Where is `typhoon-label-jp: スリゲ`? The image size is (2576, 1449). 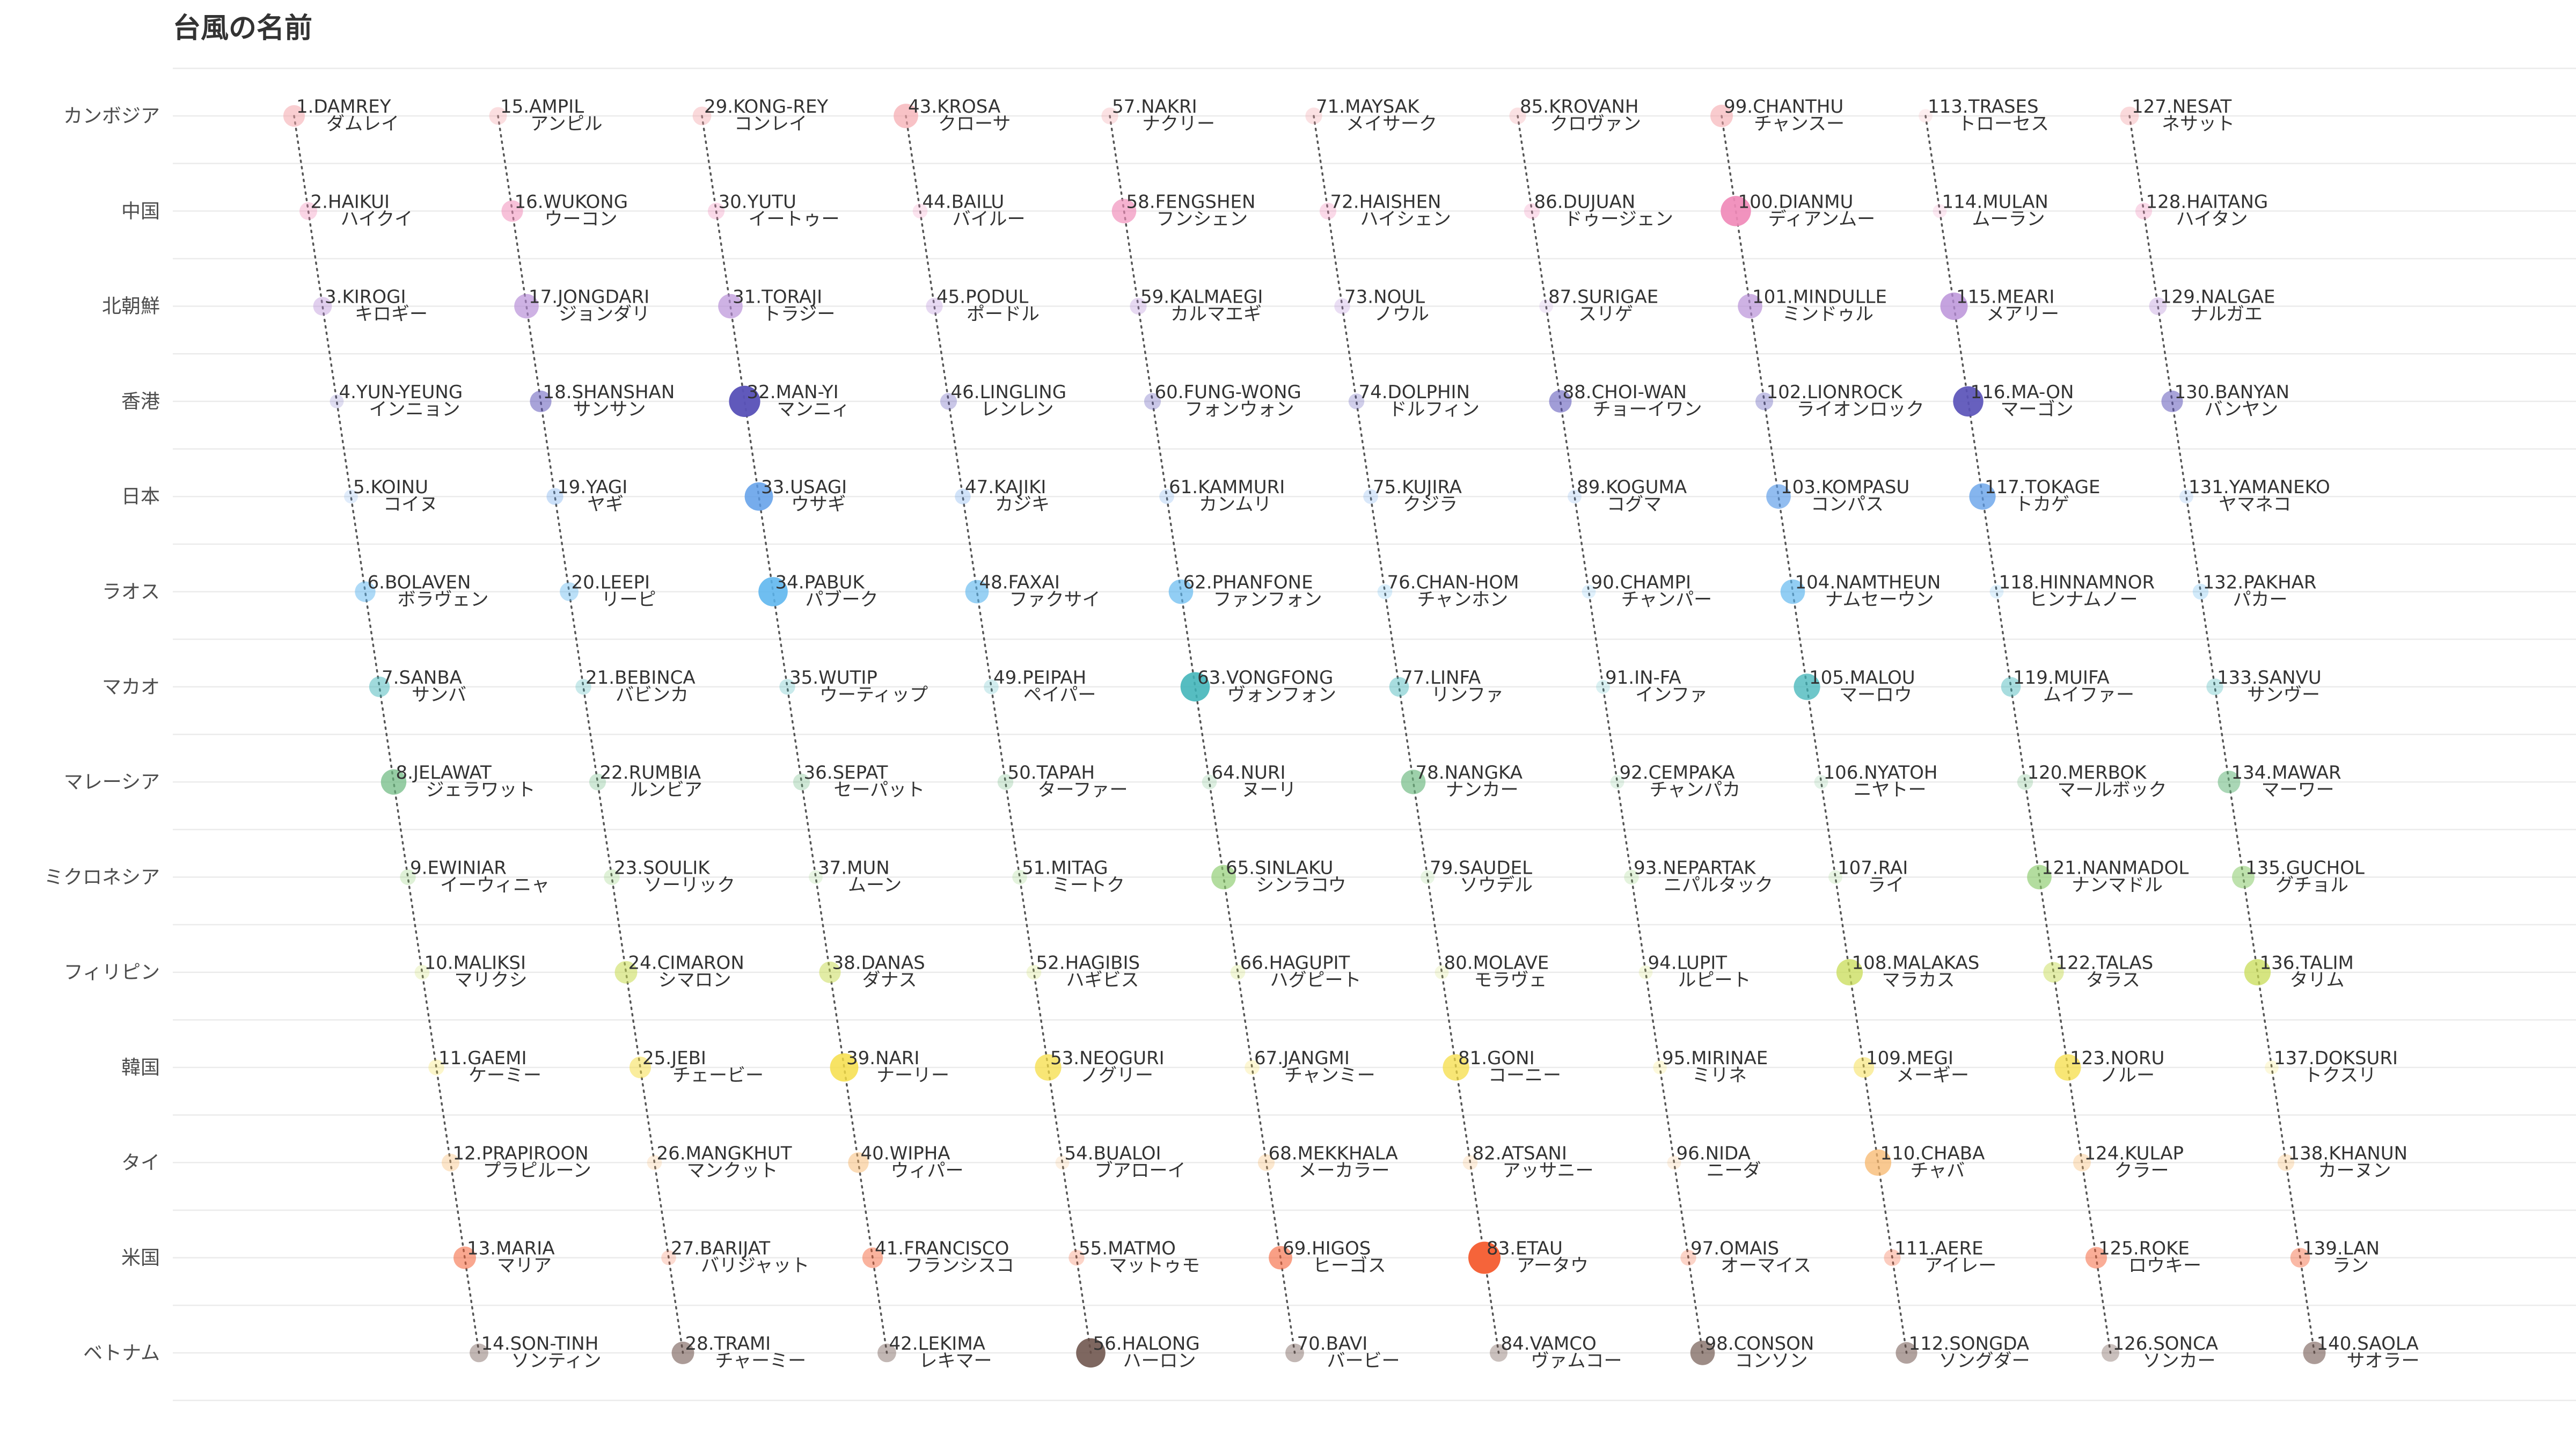
typhoon-label-jp: スリゲ is located at coordinates (1605, 314).